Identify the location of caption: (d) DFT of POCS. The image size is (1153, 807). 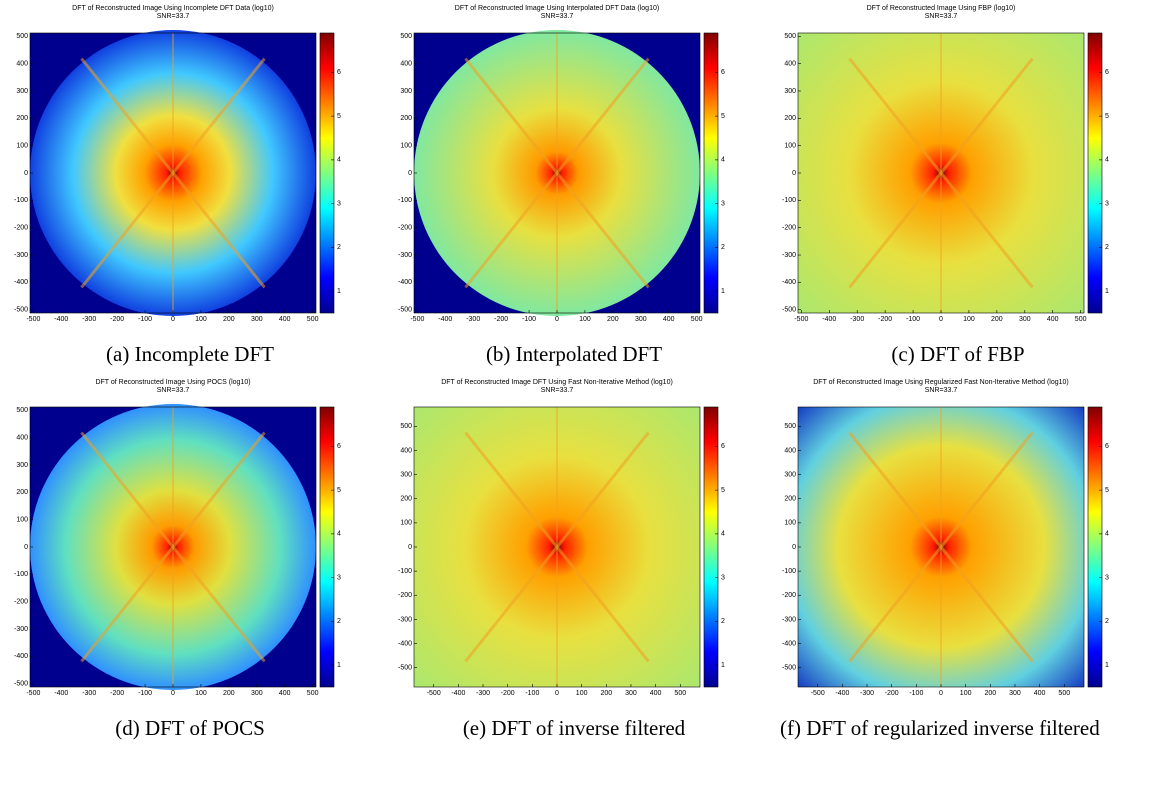
(190, 728).